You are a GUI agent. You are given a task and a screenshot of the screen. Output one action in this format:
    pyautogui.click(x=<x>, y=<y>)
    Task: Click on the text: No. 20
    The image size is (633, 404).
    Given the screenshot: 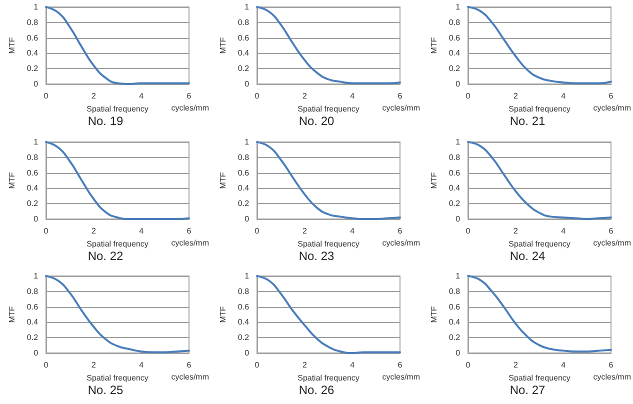 What is the action you would take?
    pyautogui.click(x=316, y=121)
    